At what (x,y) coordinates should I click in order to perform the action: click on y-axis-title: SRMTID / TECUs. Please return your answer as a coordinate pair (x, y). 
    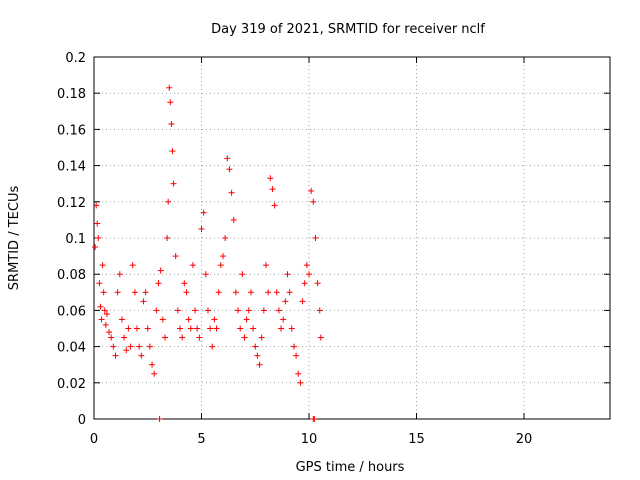
    Looking at the image, I should click on (14, 238).